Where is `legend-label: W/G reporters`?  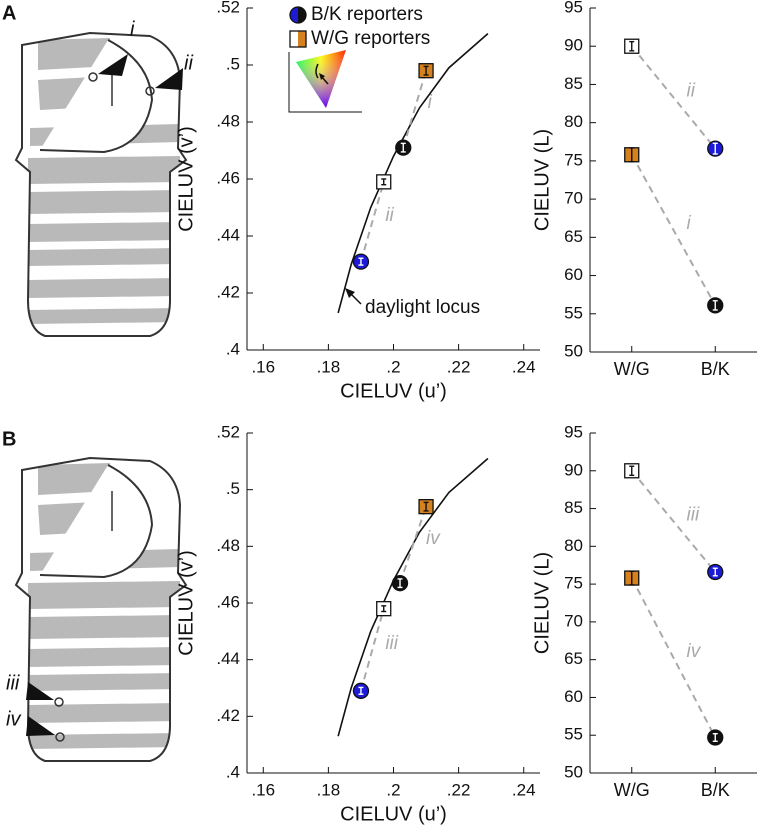 legend-label: W/G reporters is located at coordinates (370, 38).